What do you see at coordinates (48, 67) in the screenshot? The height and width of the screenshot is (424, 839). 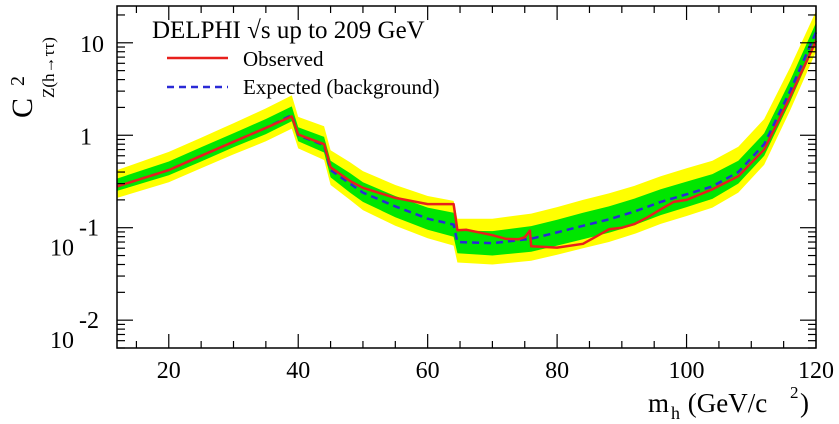 I see `y-axis-label-sub: Z(h→ττ)` at bounding box center [48, 67].